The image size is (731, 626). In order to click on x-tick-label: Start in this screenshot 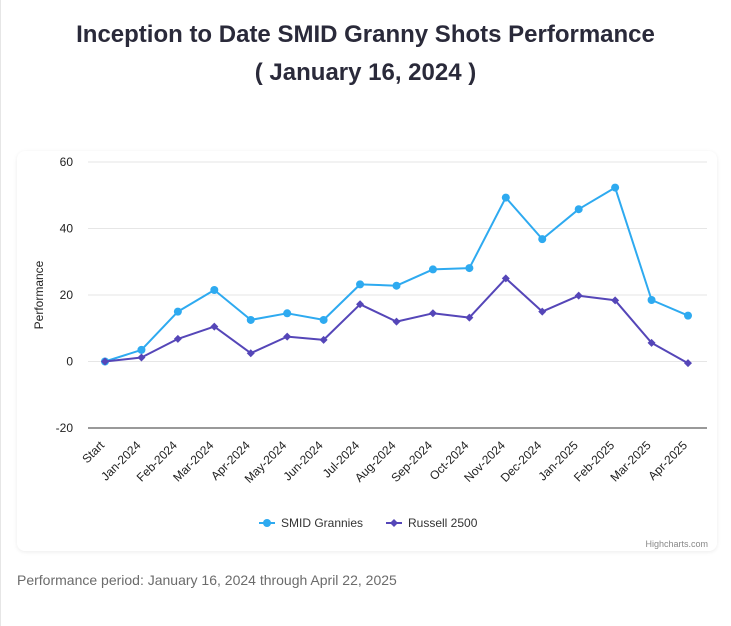, I will do `click(93, 452)`.